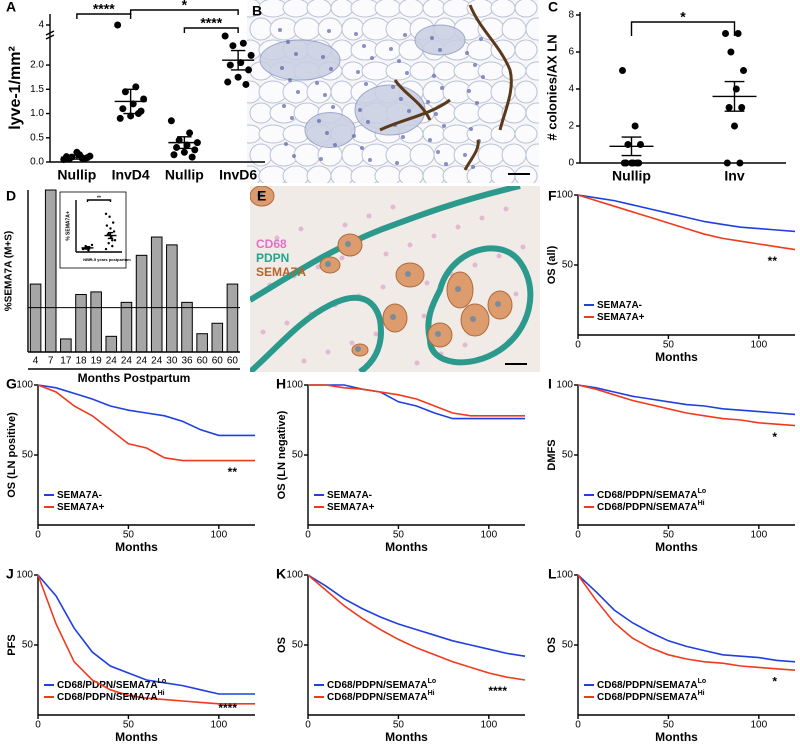  Describe the element at coordinates (187, 361) in the screenshot. I see `x-tick-label: 36` at that location.